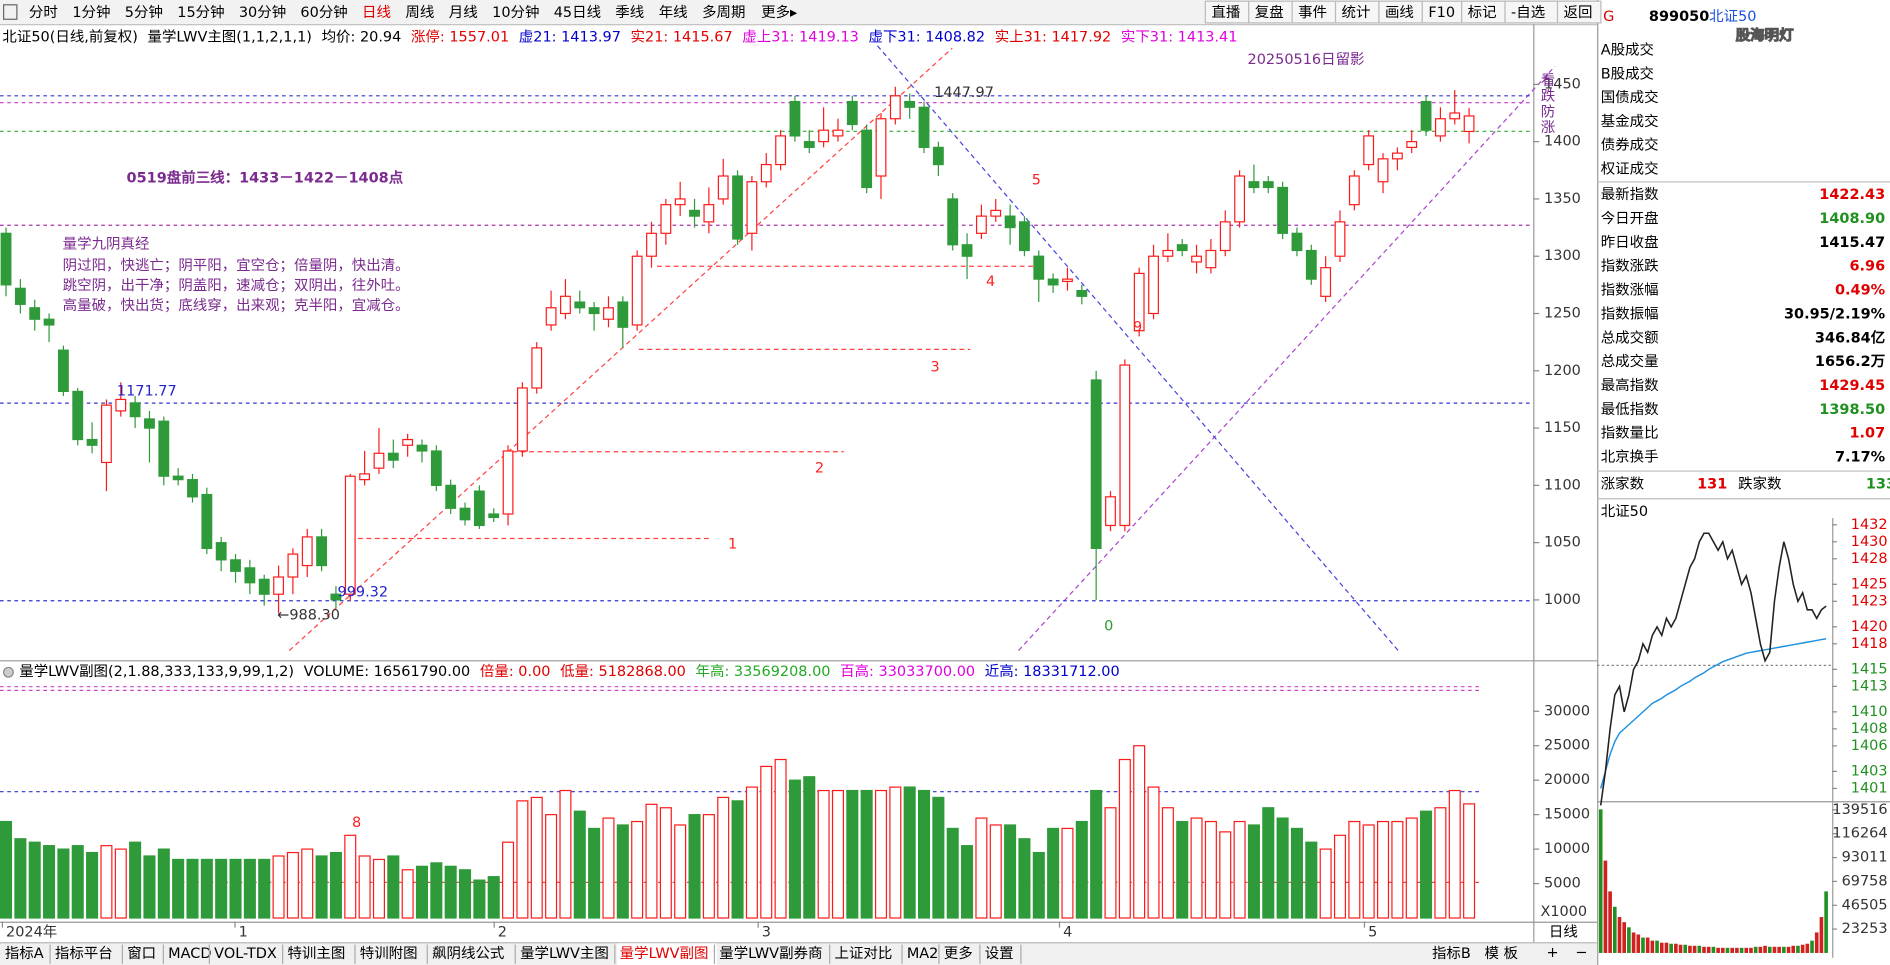  I want to click on toolbar-item: 季线, so click(629, 12).